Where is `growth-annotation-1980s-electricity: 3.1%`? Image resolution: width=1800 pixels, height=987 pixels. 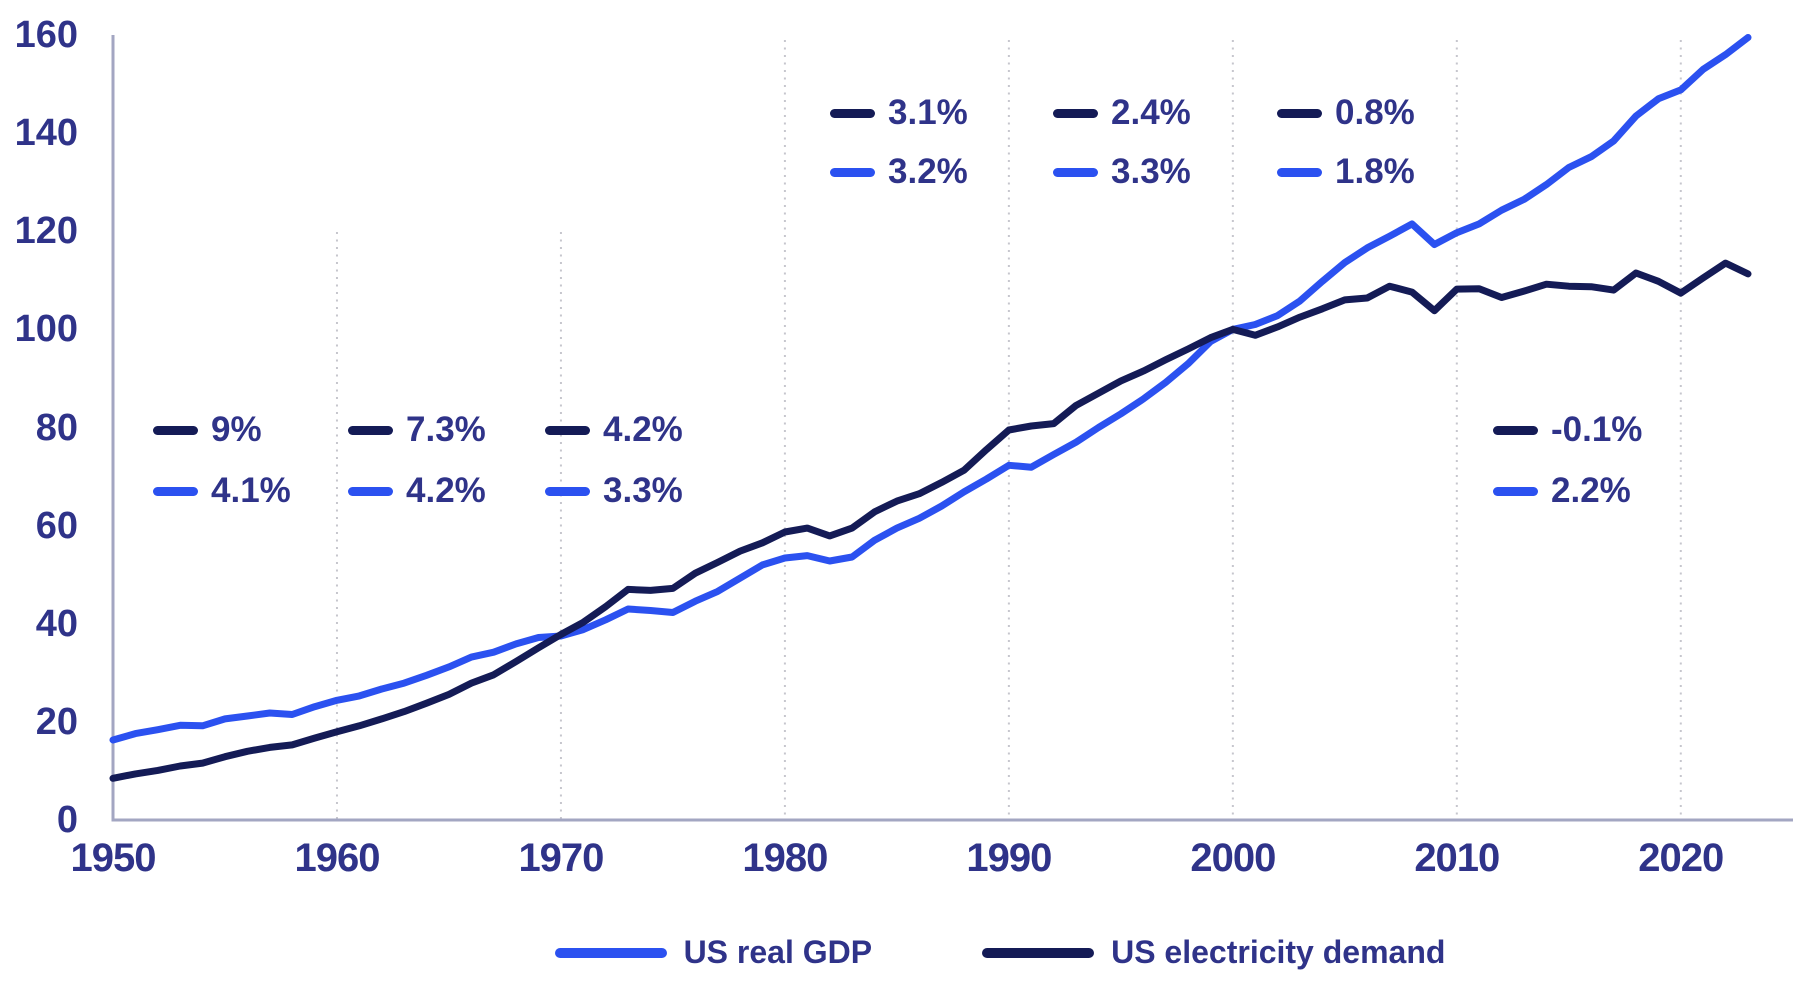
growth-annotation-1980s-electricity: 3.1% is located at coordinates (899, 113).